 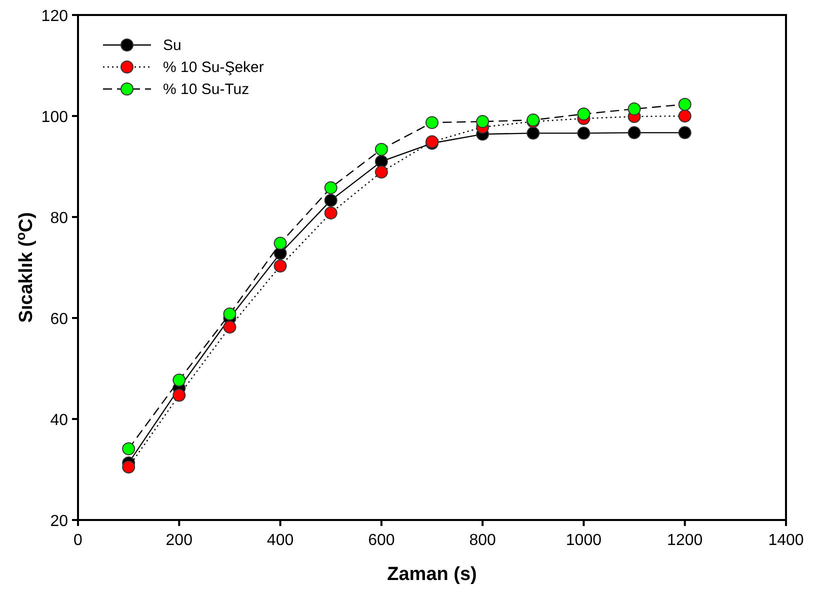 What do you see at coordinates (54, 117) in the screenshot?
I see `y-tick-label: 100` at bounding box center [54, 117].